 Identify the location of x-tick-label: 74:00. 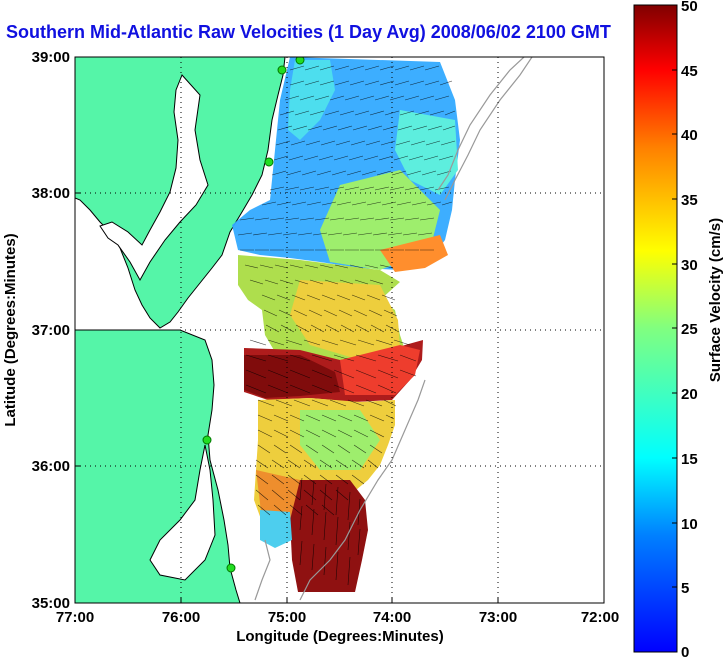
(392, 617).